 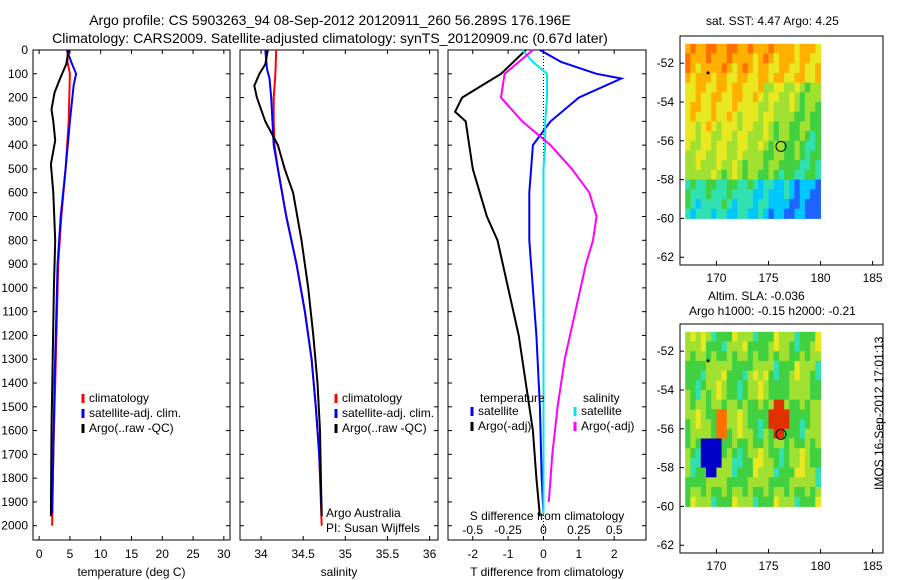 What do you see at coordinates (18, 145) in the screenshot?
I see `depth-tick-label: 400` at bounding box center [18, 145].